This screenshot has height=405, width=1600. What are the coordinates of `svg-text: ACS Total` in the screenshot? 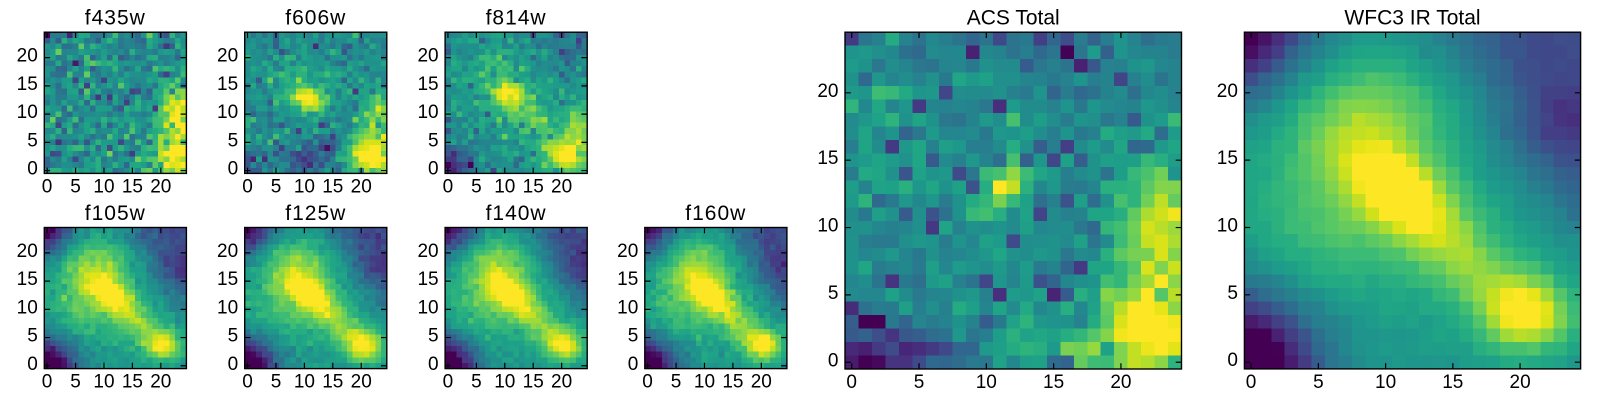 It's located at (1013, 18).